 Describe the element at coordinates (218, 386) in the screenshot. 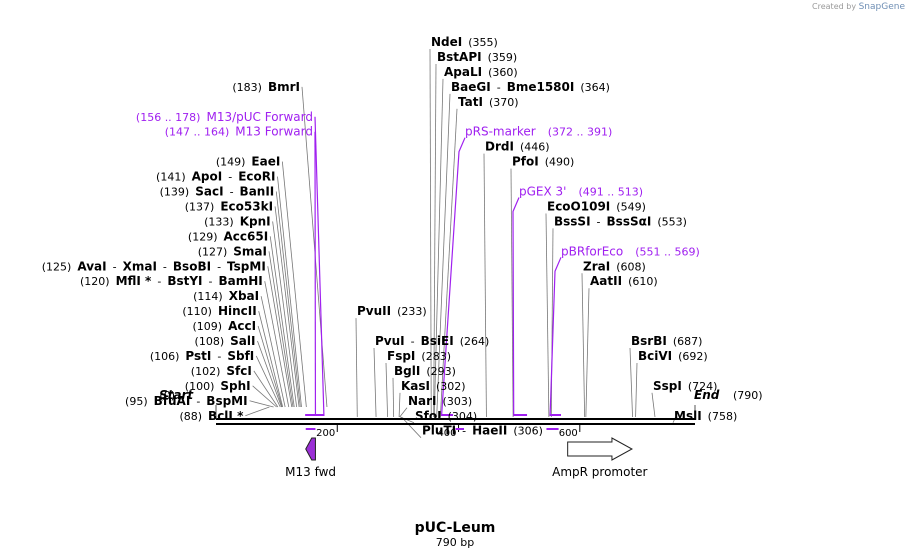

I see `enzyme-sphi: (100) SphI` at that location.